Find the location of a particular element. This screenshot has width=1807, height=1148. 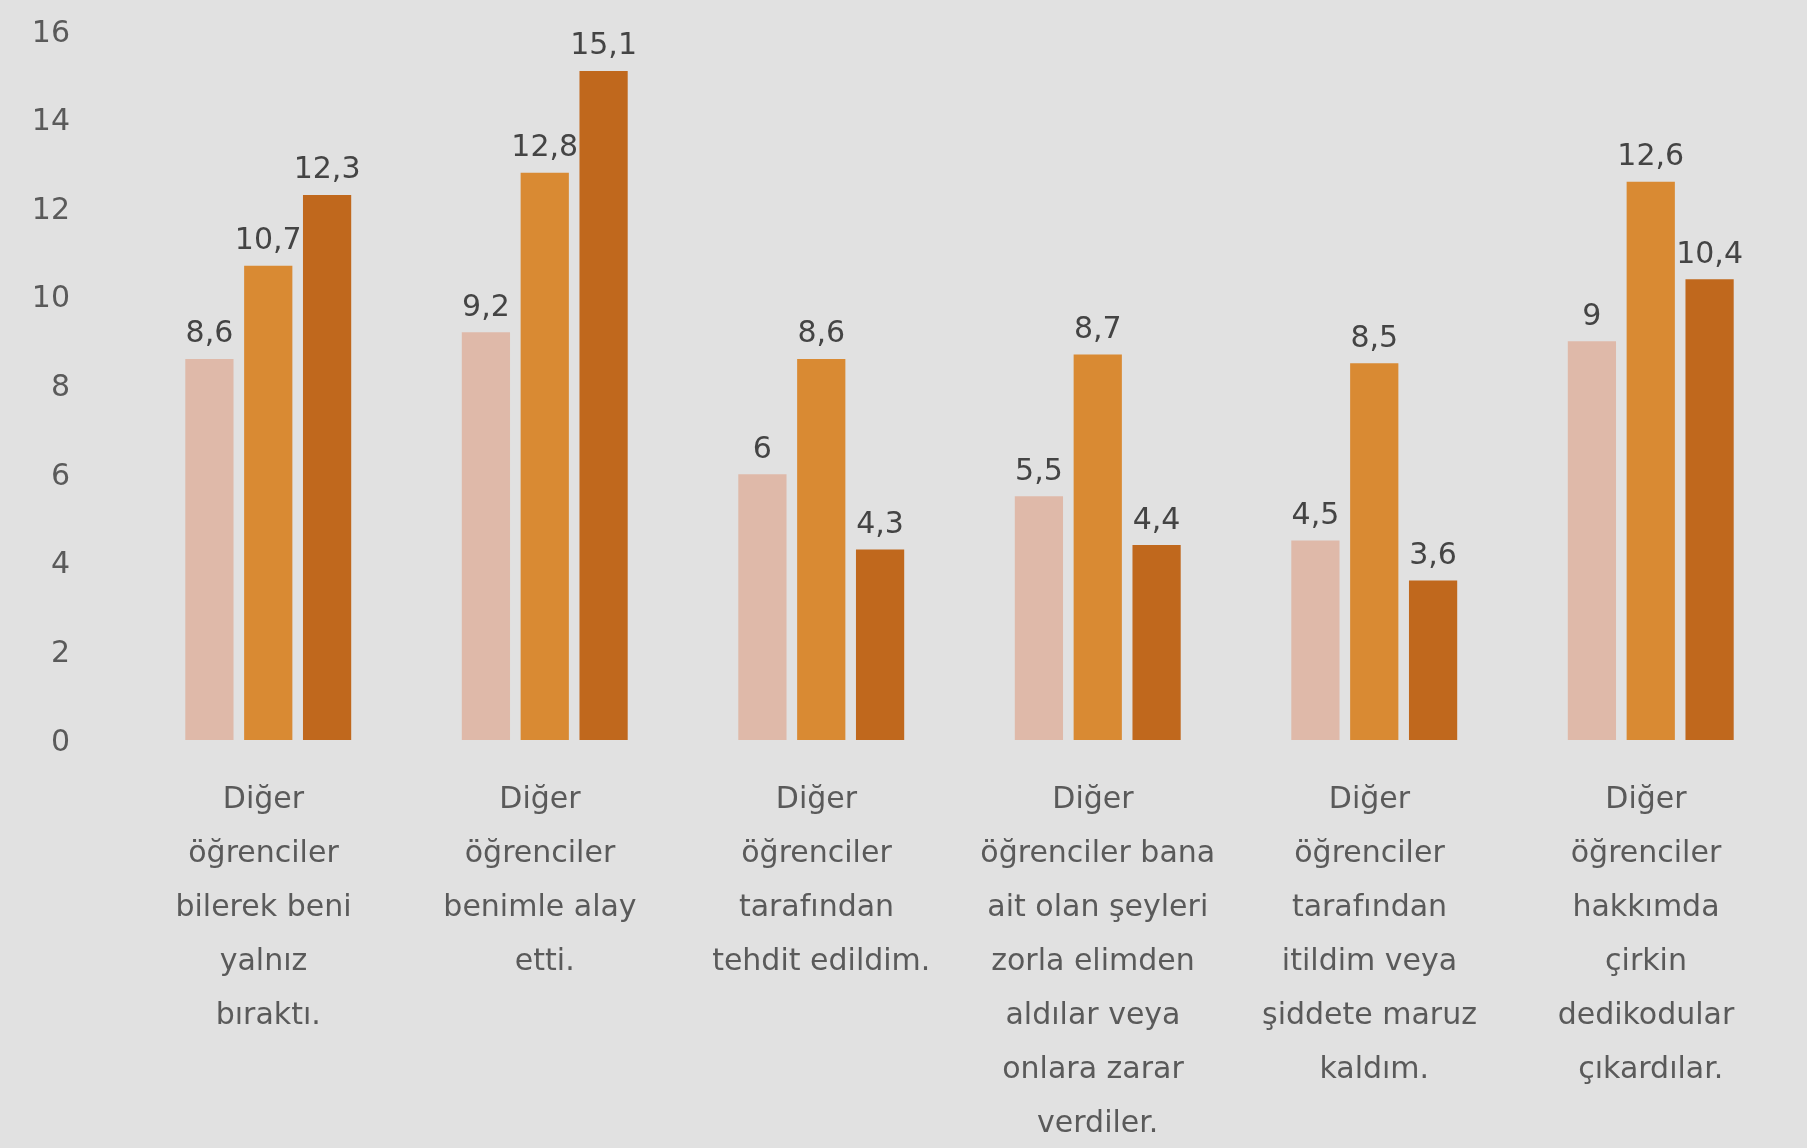

data-label: 4,4 is located at coordinates (1156, 518).